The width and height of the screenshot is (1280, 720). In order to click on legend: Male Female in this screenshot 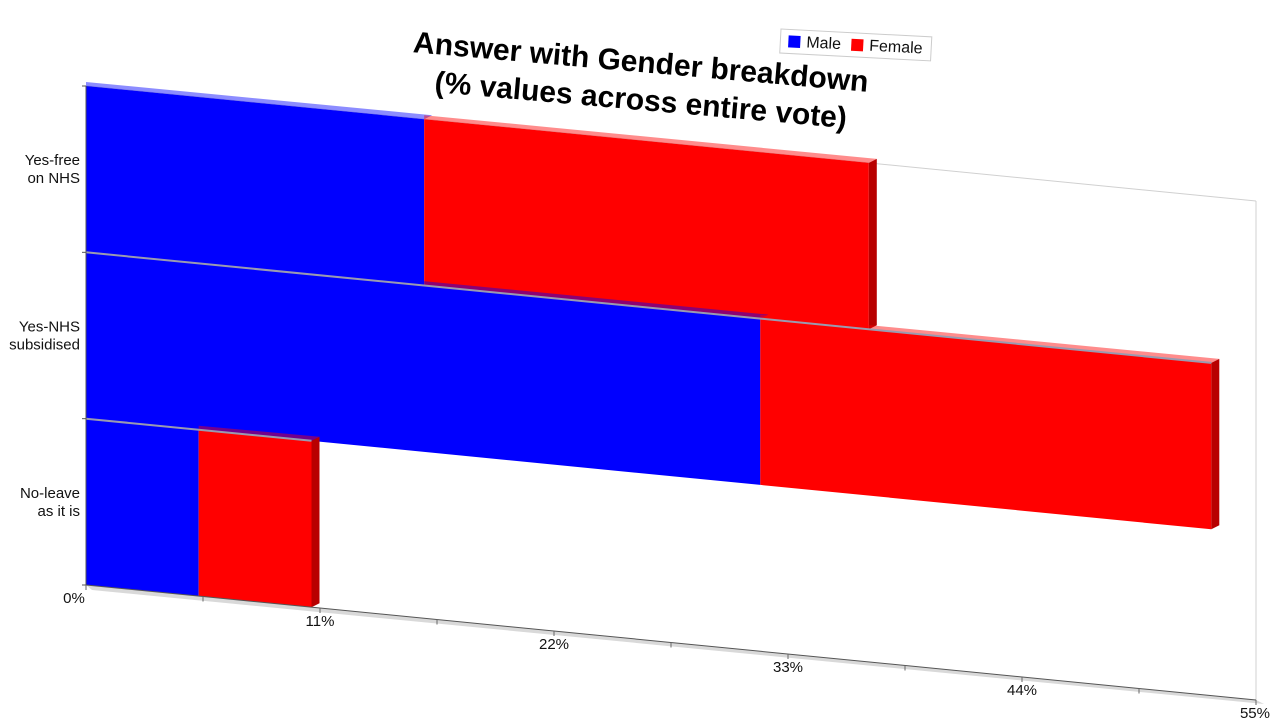, I will do `click(856, 45)`.